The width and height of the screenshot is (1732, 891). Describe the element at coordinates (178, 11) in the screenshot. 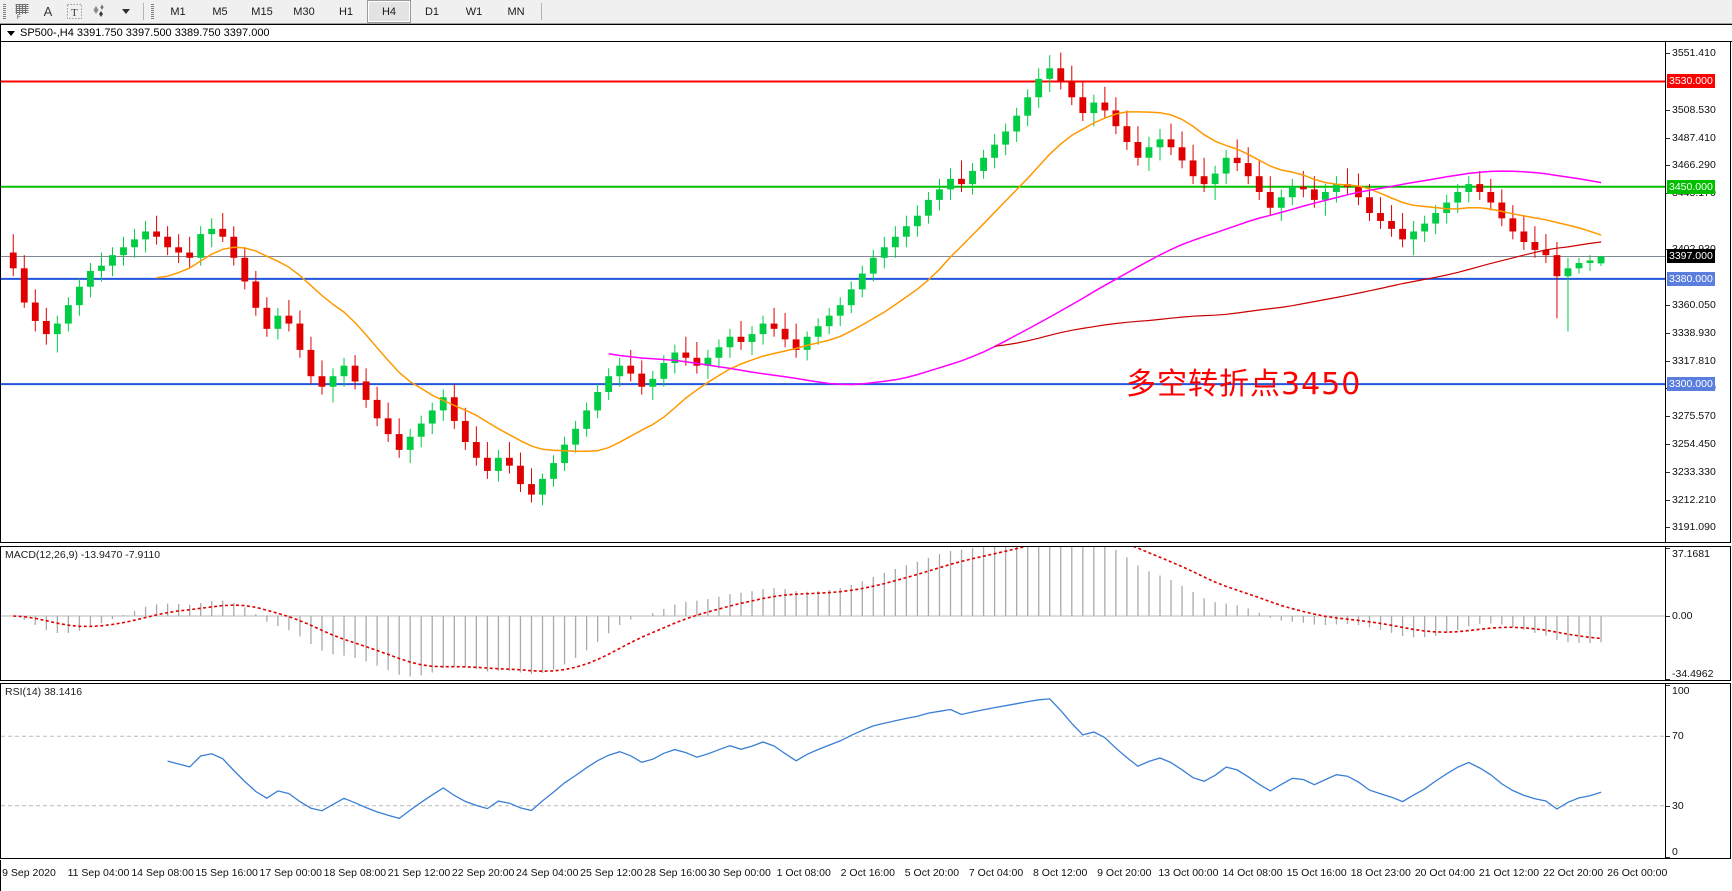

I see `timeframe-m1: M1` at that location.